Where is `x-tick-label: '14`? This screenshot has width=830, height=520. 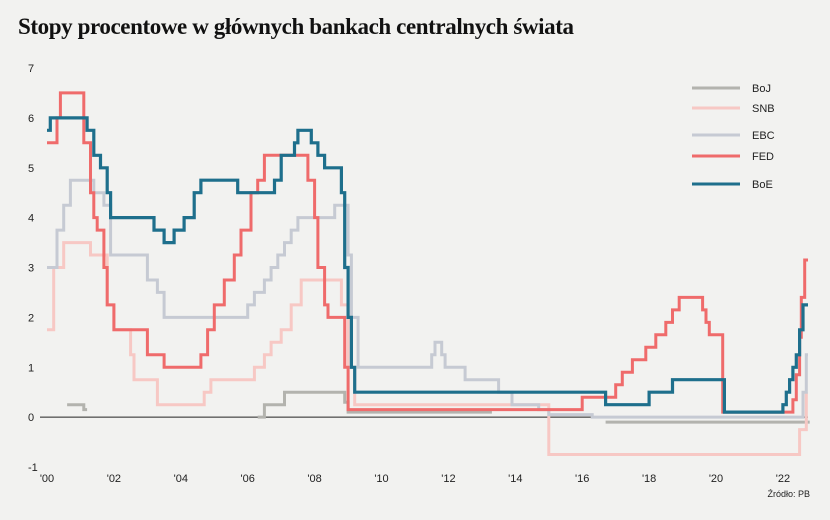
x-tick-label: '14 is located at coordinates (515, 479).